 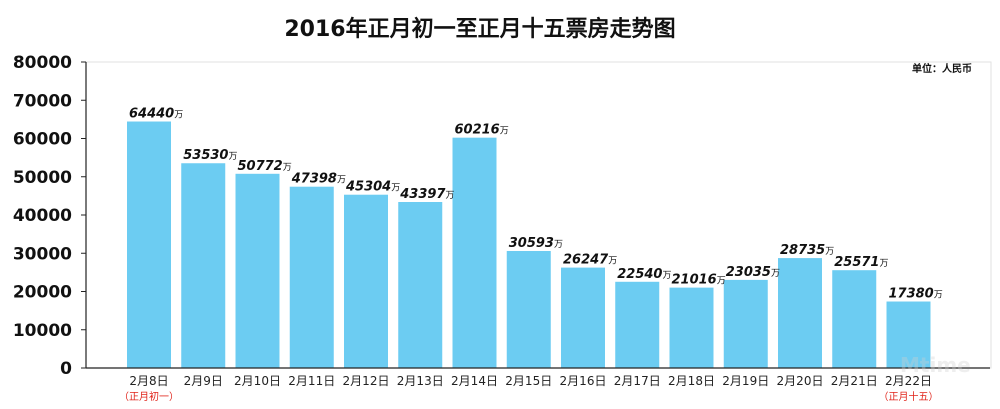 I want to click on bar-value-label: 26247万, so click(x=590, y=260).